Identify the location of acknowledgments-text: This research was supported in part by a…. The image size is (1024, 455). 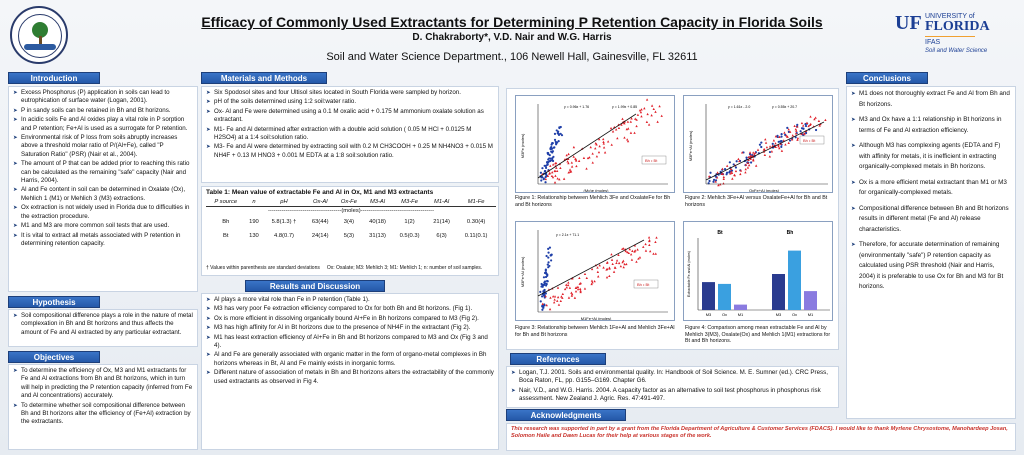
(761, 437).